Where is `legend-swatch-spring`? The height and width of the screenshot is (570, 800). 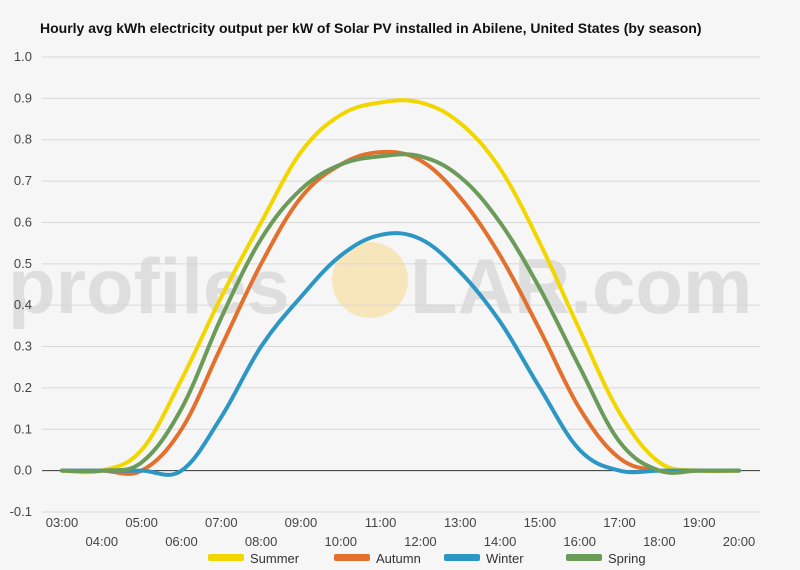 legend-swatch-spring is located at coordinates (584, 557).